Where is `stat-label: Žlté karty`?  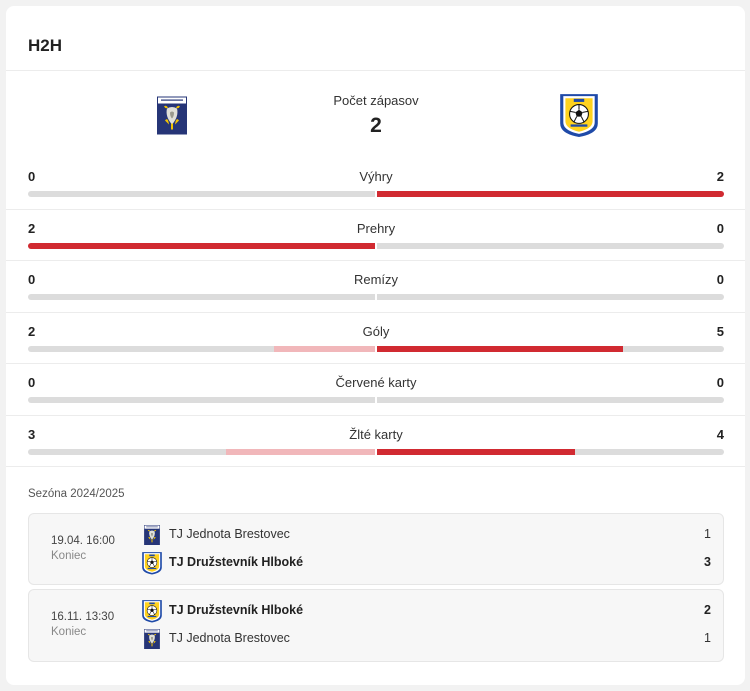 stat-label: Žlté karty is located at coordinates (376, 434).